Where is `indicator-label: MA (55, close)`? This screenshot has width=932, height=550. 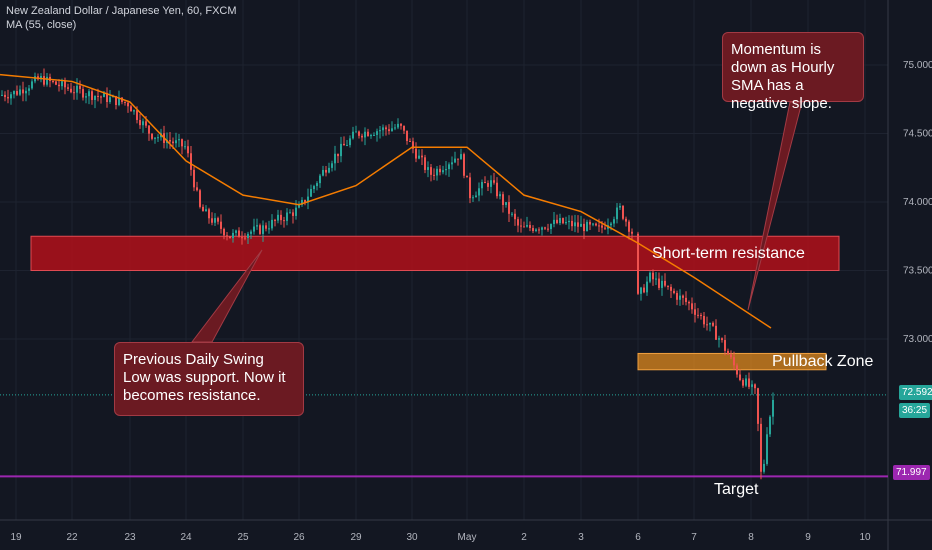
indicator-label: MA (55, close) is located at coordinates (41, 25).